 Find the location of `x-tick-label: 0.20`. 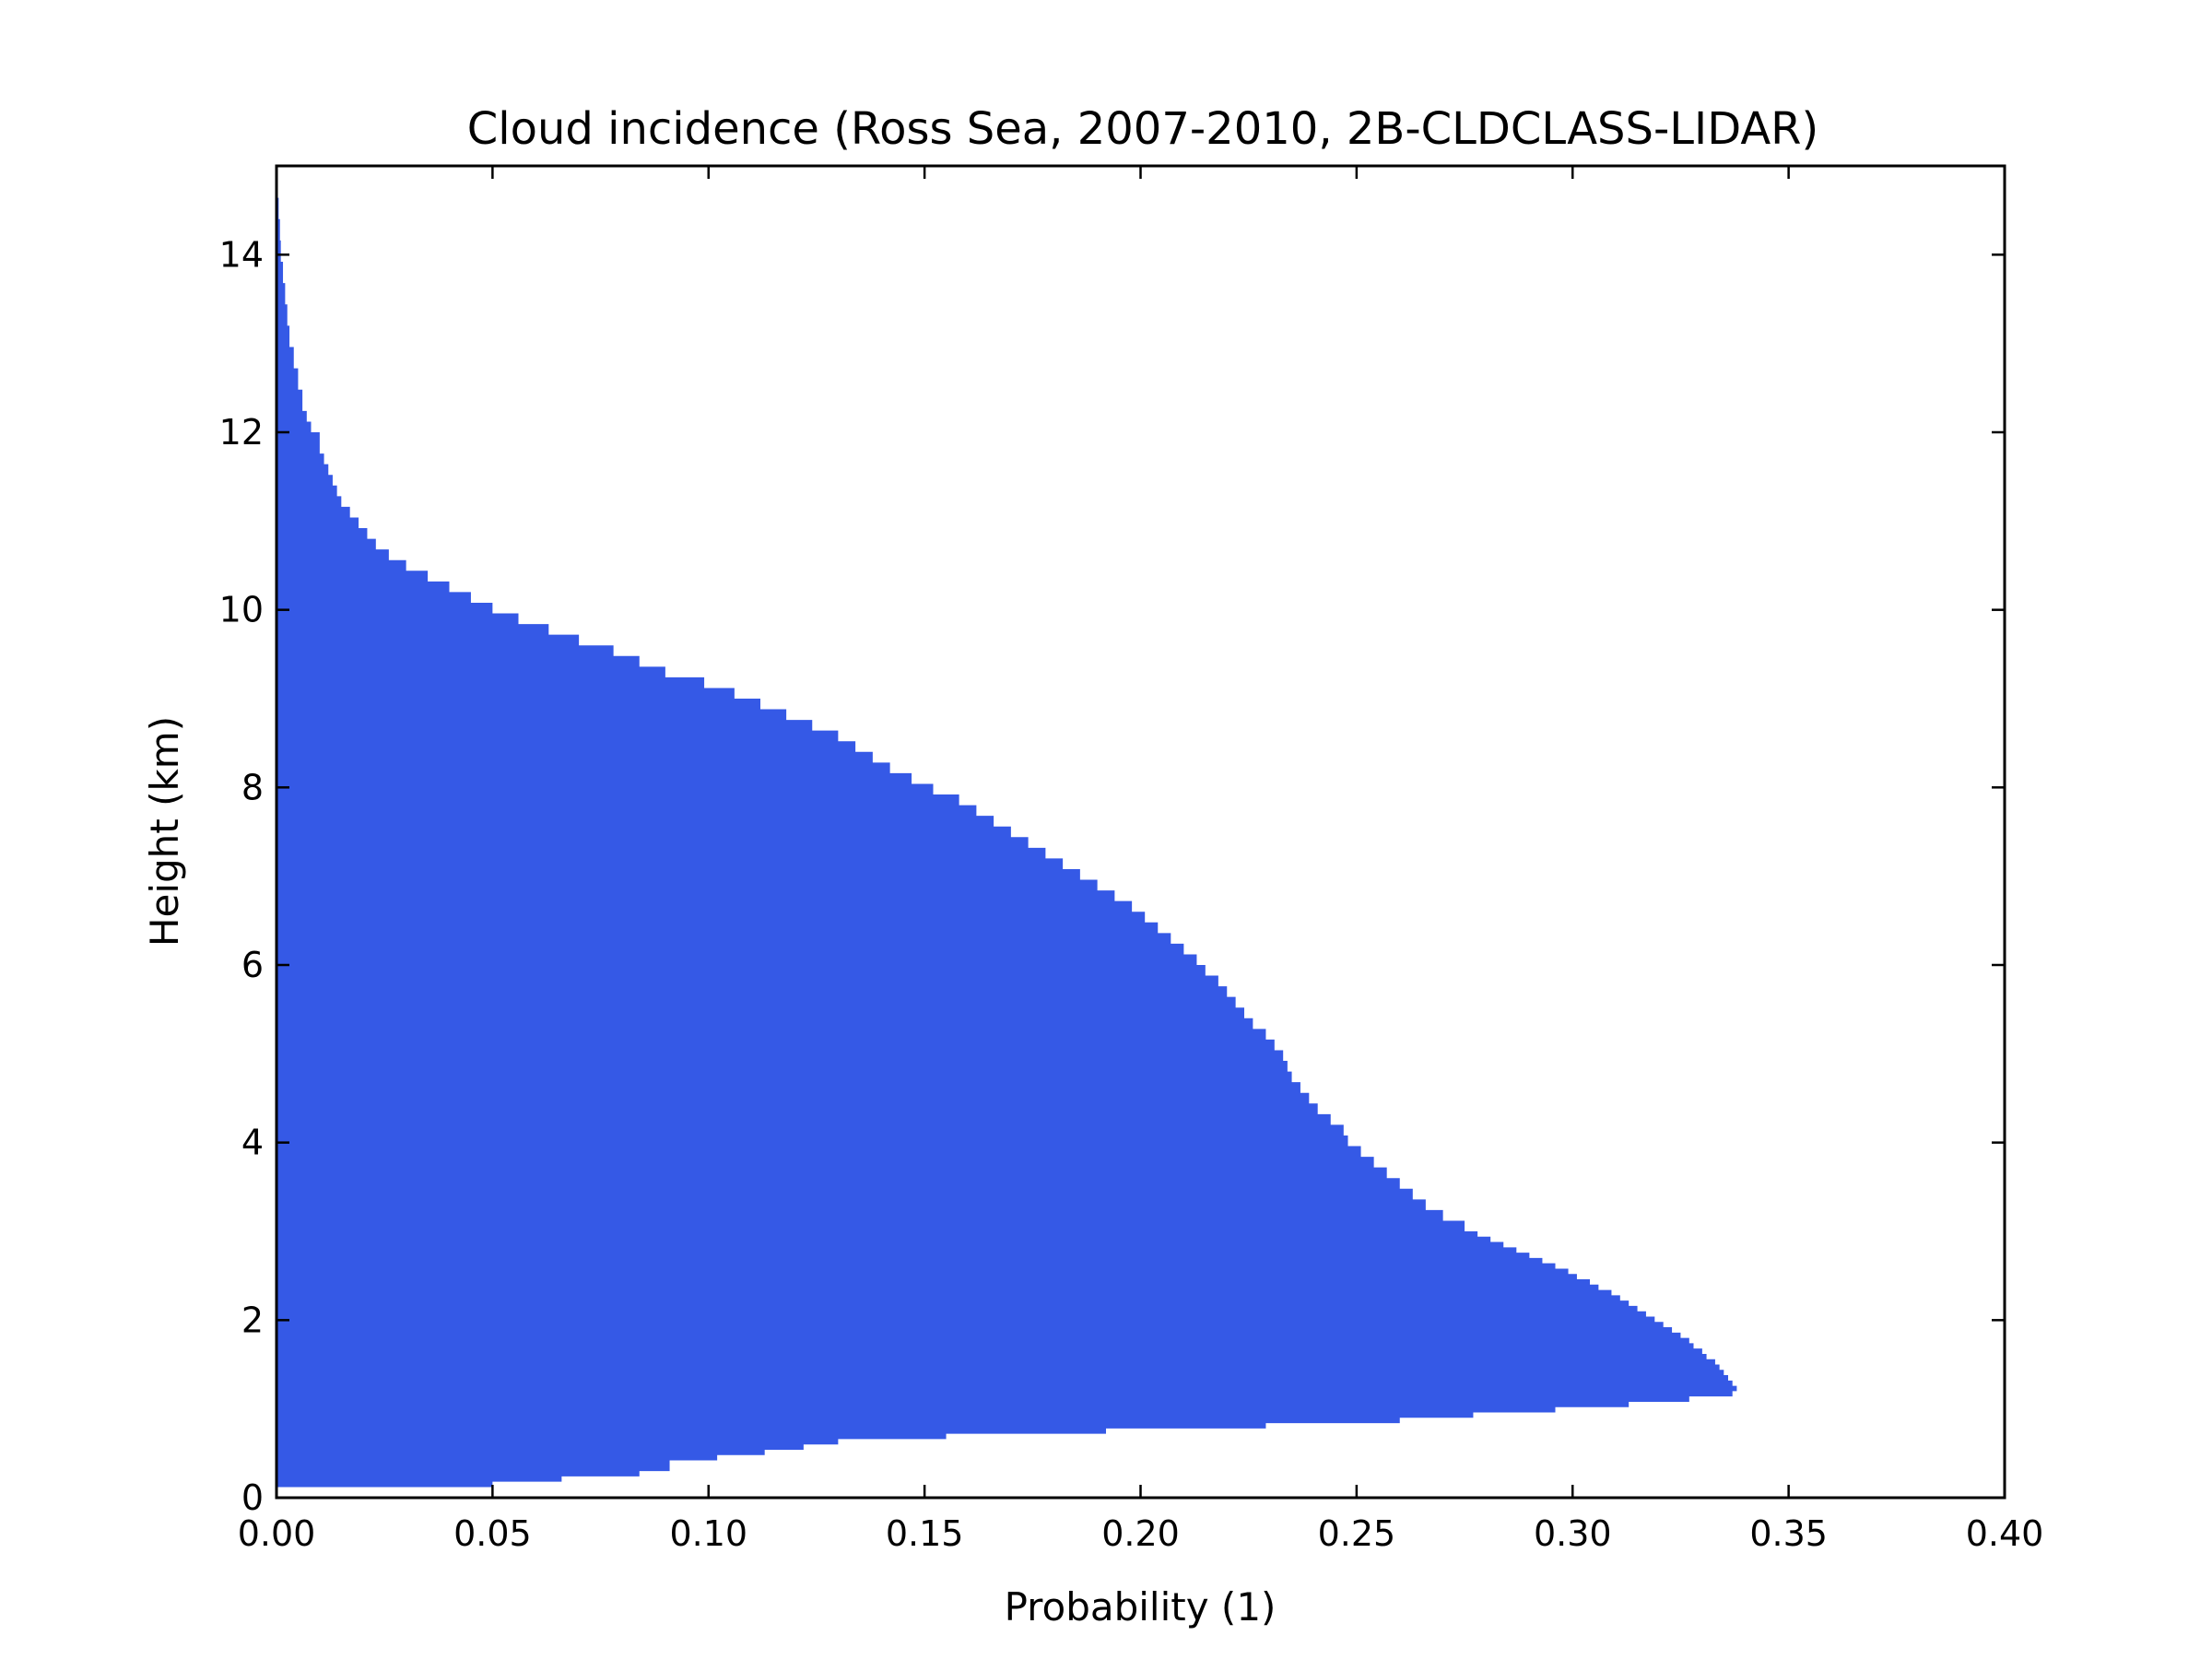

x-tick-label: 0.20 is located at coordinates (1140, 1533).